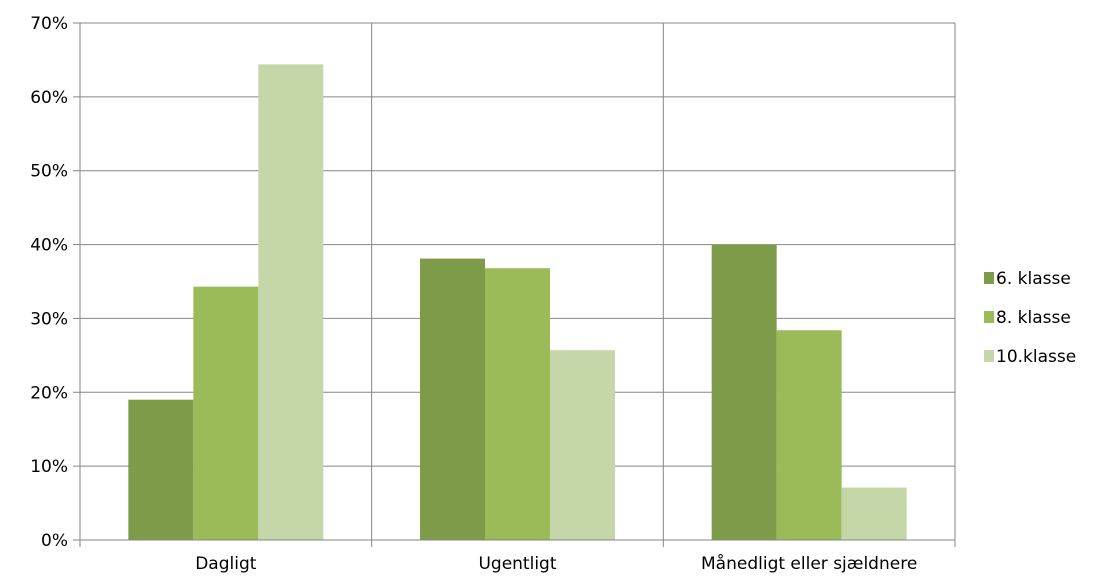 This screenshot has height=579, width=1120. Describe the element at coordinates (809, 563) in the screenshot. I see `x-category-label: Månedligt eller sjældnere` at that location.